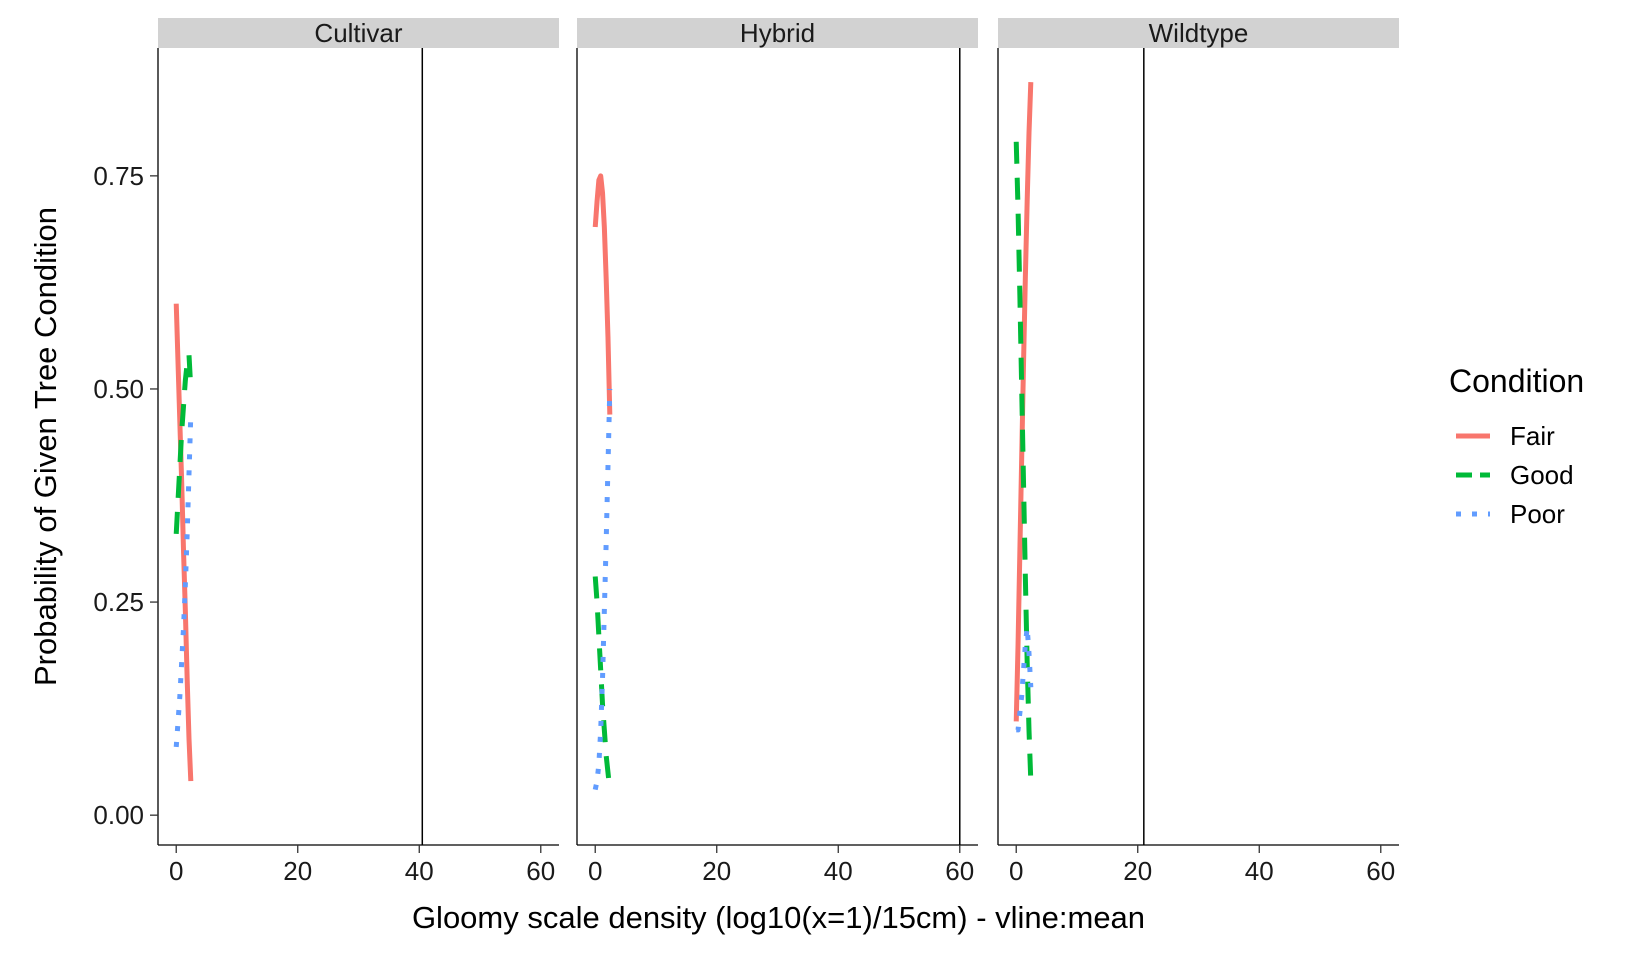  I want to click on series-line-poor, so click(183, 581).